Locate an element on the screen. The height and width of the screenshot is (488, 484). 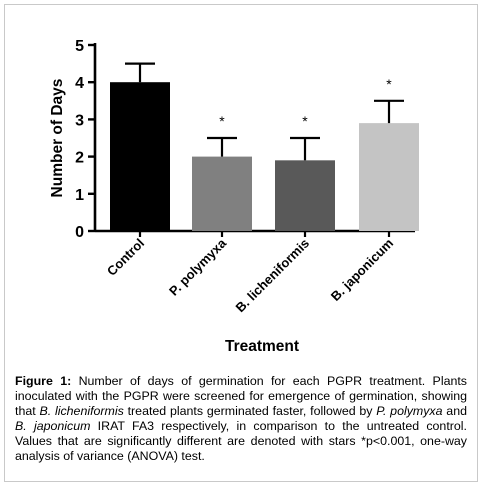
caption-species-name: P. polymyxa is located at coordinates (409, 411).